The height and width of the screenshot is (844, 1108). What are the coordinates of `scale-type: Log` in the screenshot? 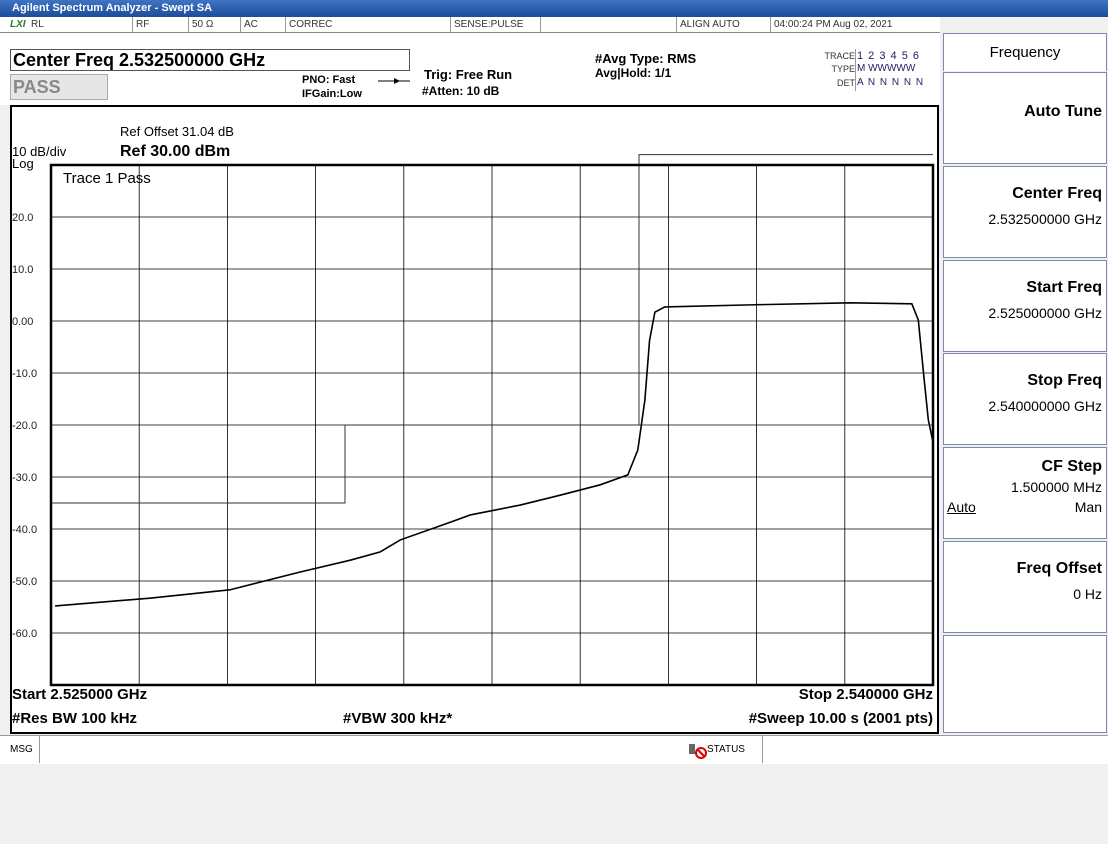 It's located at (23, 163).